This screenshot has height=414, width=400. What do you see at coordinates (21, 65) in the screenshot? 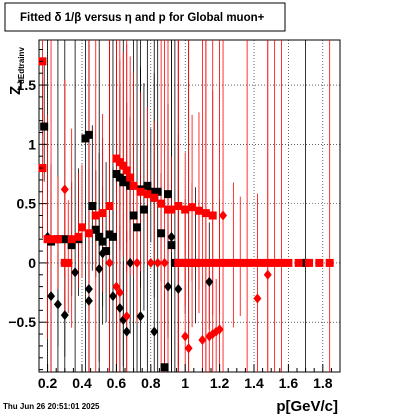
I see `y-axis-title-sub: dEdtrainv` at bounding box center [21, 65].